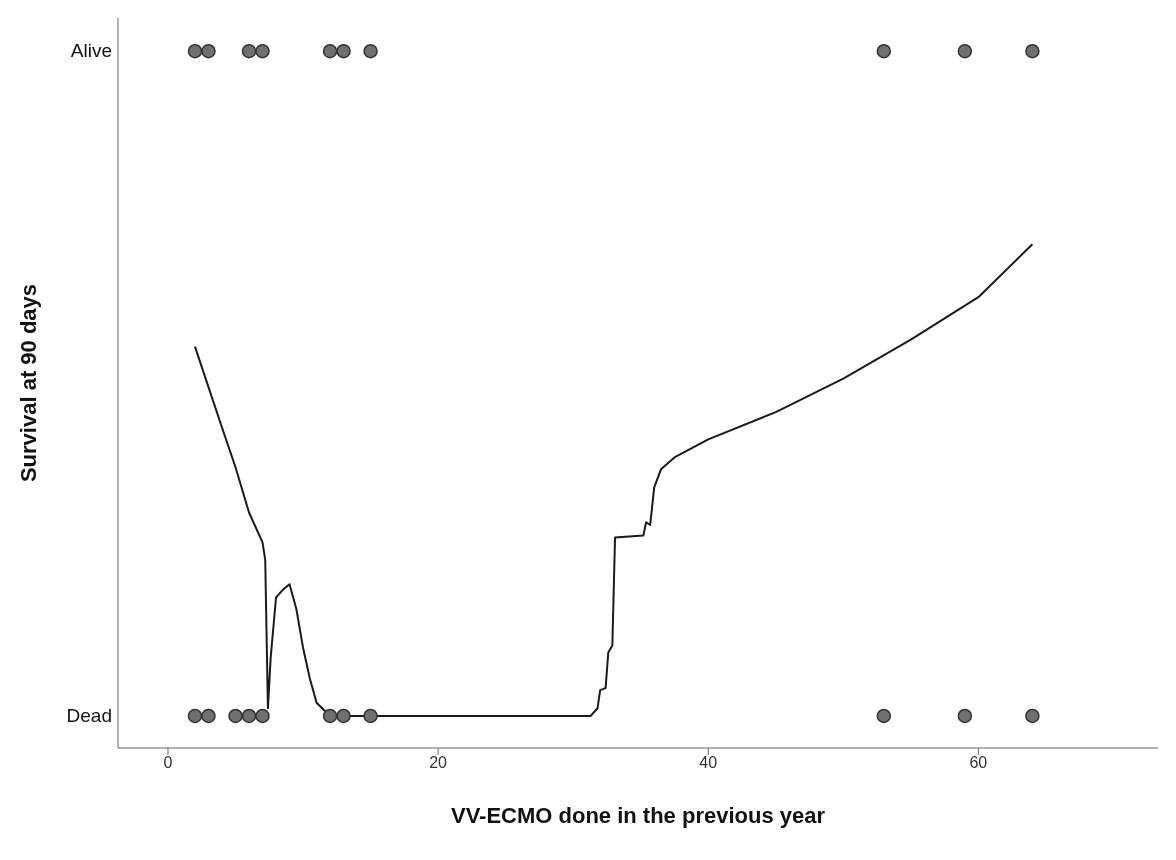 This screenshot has width=1176, height=860. Describe the element at coordinates (28, 383) in the screenshot. I see `y-axis-title: Survival at 90 days` at that location.